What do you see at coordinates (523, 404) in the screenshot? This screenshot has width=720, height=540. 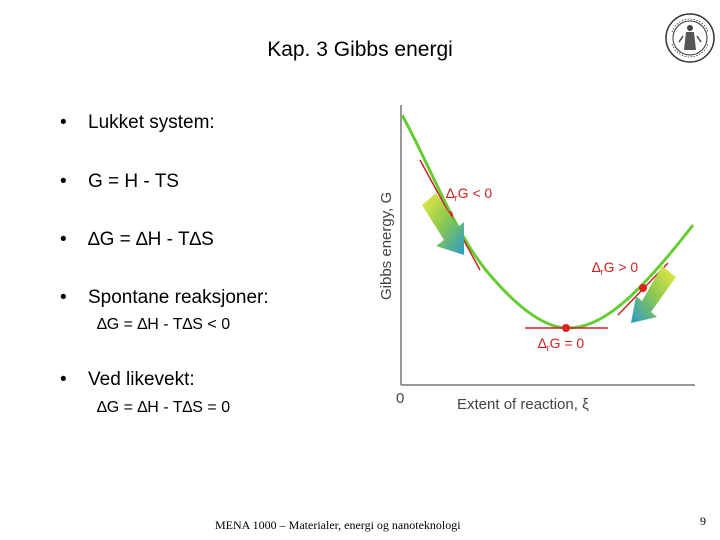 I see `x-axis-label: Extent of reaction, ξ` at bounding box center [523, 404].